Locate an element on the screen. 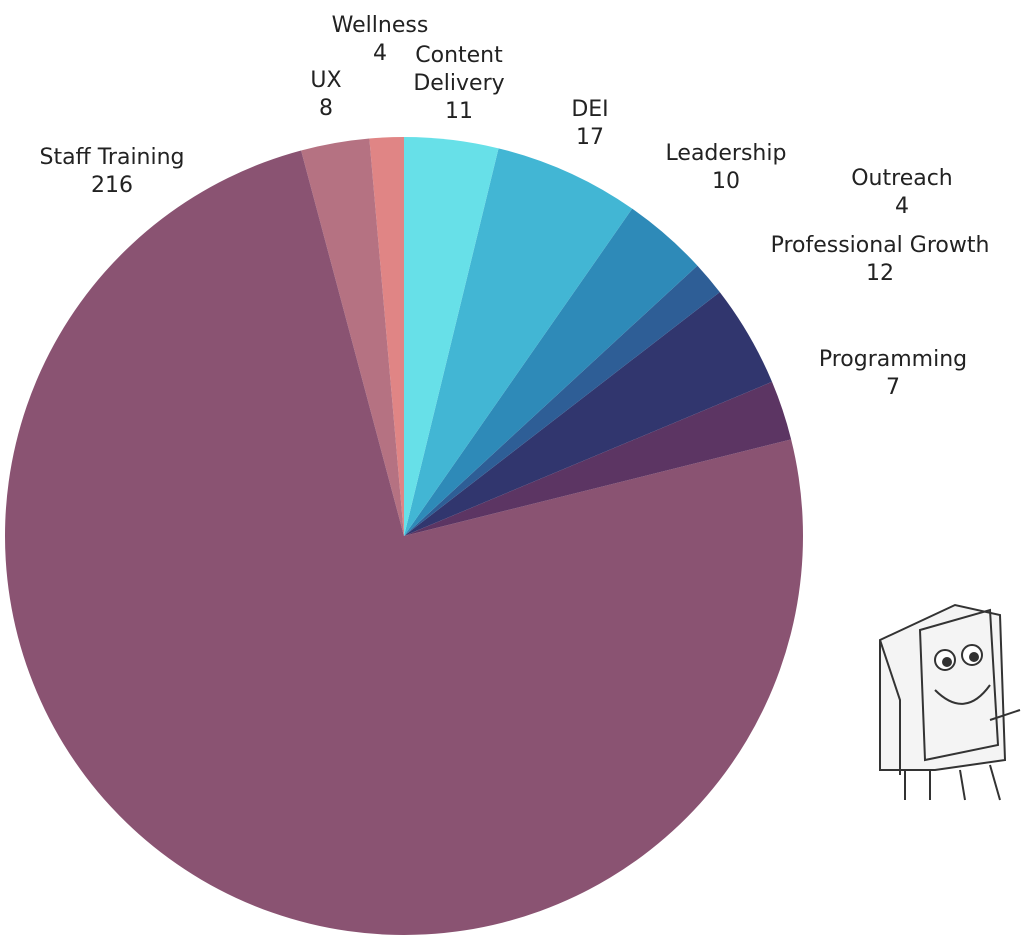 This screenshot has width=1024, height=935. slice-name: Professional Growth is located at coordinates (880, 245).